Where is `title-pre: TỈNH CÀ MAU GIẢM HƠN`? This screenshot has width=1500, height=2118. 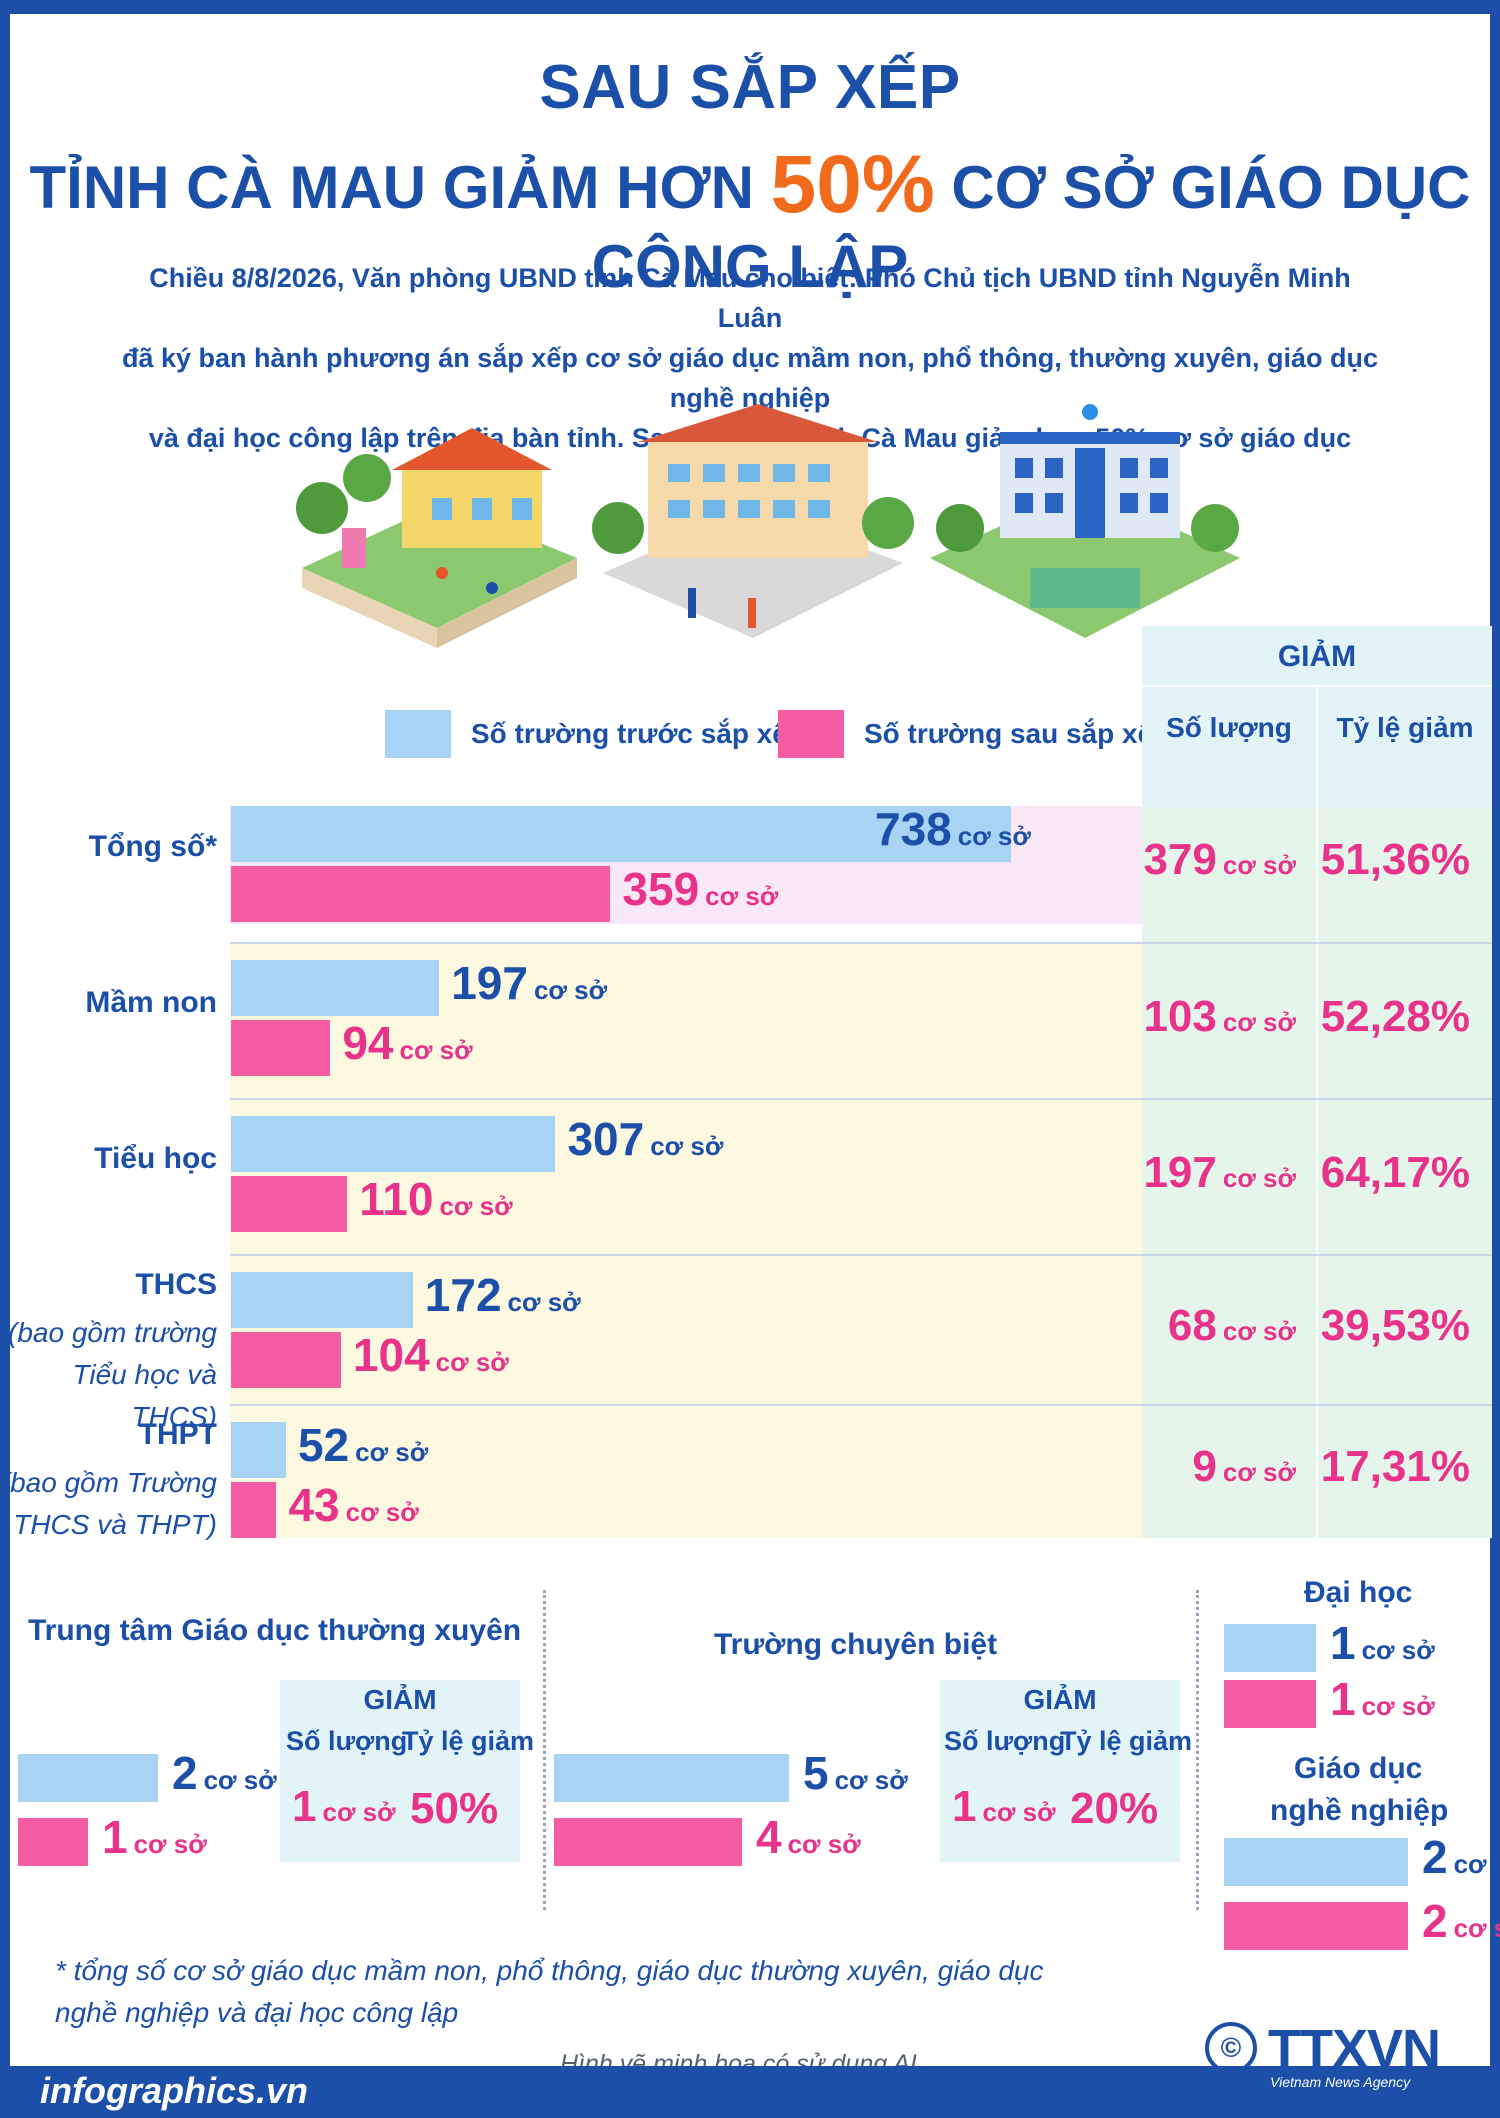
title-pre: TỈNH CÀ MAU GIẢM HƠN is located at coordinates (391, 187).